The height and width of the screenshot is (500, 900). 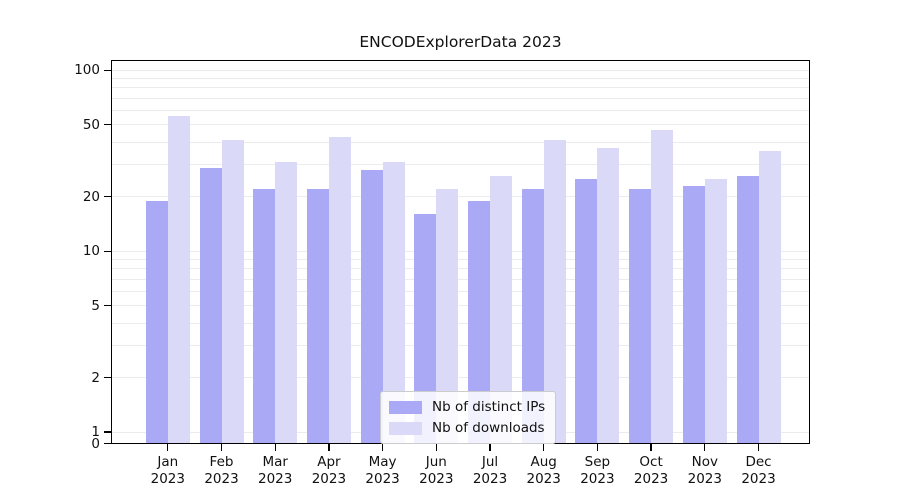 I want to click on legend-swatch-distinct-ips, so click(x=405, y=407).